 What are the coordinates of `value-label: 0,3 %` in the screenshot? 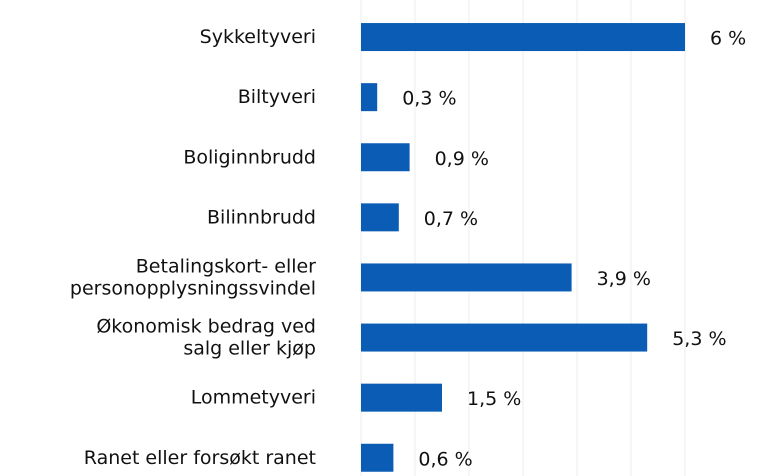 It's located at (429, 99).